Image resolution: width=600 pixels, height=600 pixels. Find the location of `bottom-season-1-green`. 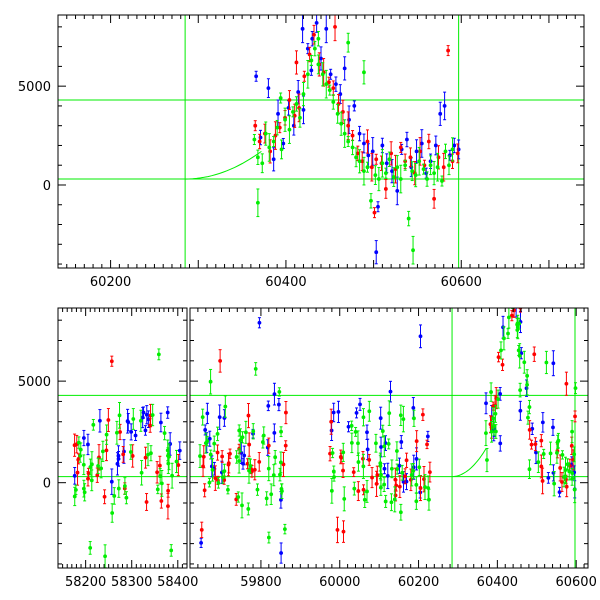

bottom-season-1-green is located at coordinates (242, 453).